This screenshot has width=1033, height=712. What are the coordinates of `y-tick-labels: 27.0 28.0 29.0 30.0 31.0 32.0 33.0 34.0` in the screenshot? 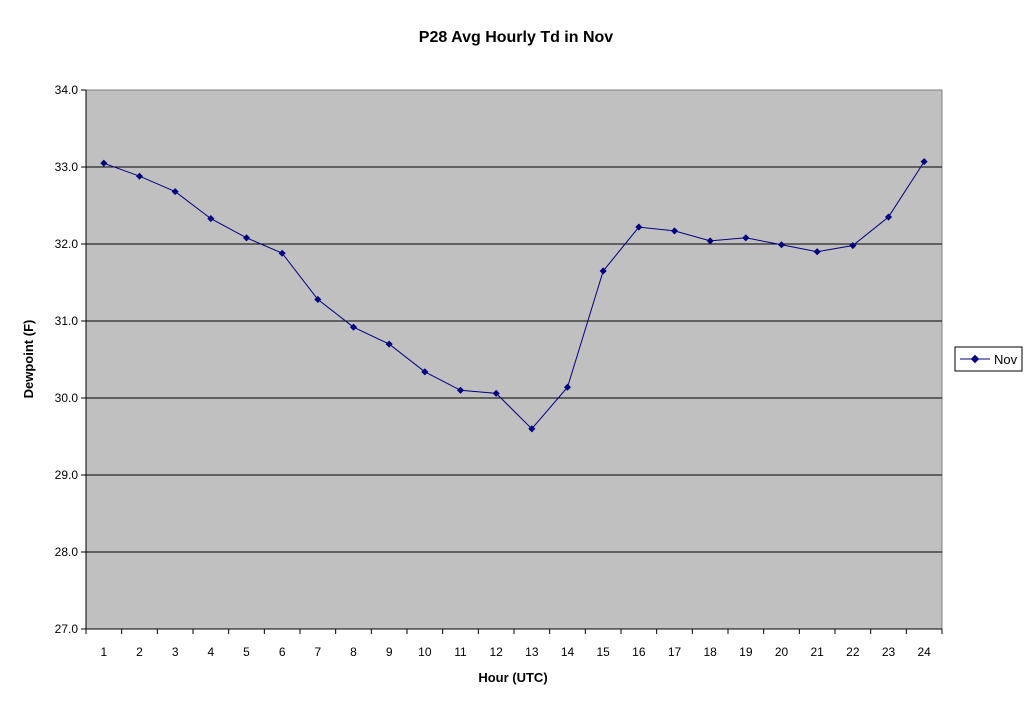 It's located at (67, 359).